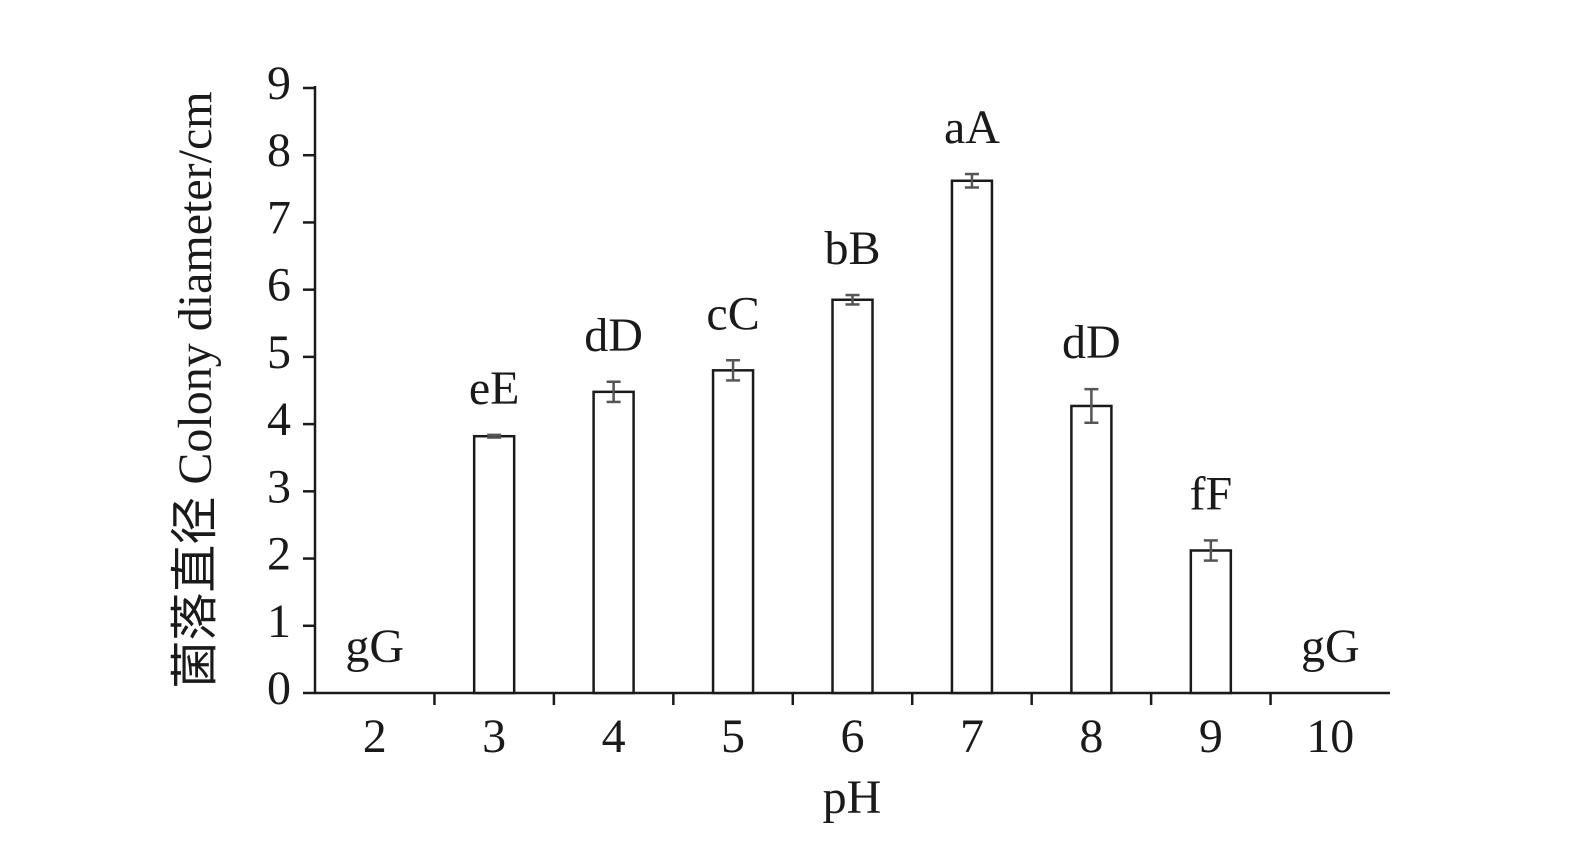 Image resolution: width=1575 pixels, height=848 pixels. I want to click on y-tick-label: 3, so click(279, 486).